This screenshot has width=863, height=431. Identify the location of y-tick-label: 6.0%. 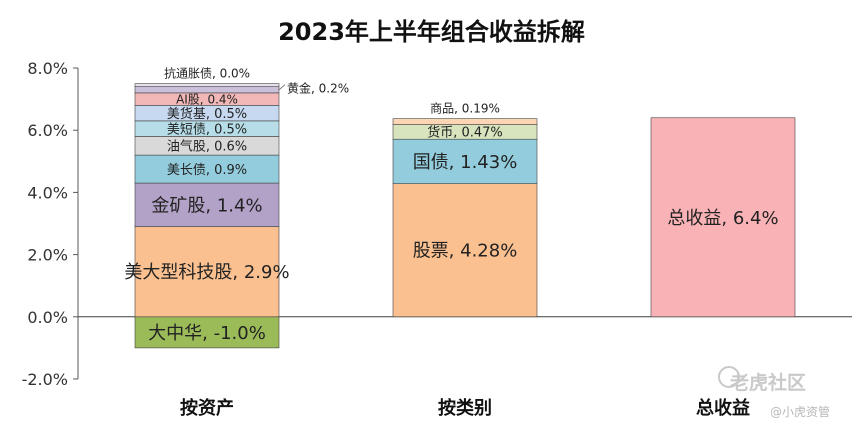
(47, 130).